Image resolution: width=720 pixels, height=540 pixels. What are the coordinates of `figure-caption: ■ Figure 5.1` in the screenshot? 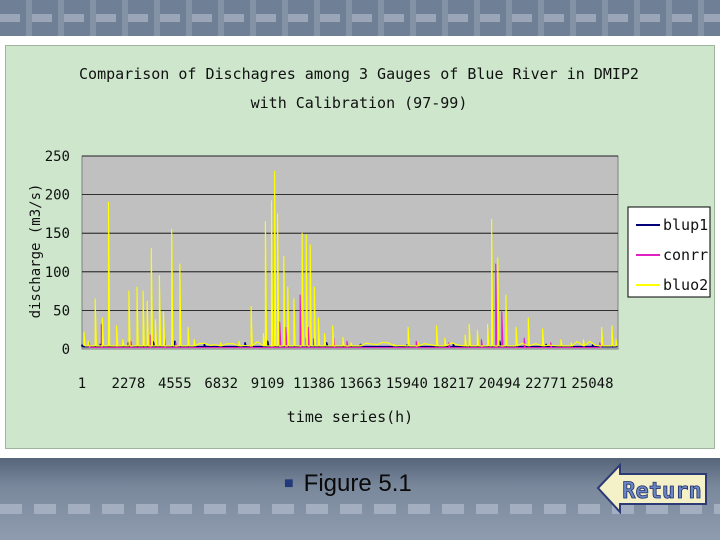 It's located at (348, 484).